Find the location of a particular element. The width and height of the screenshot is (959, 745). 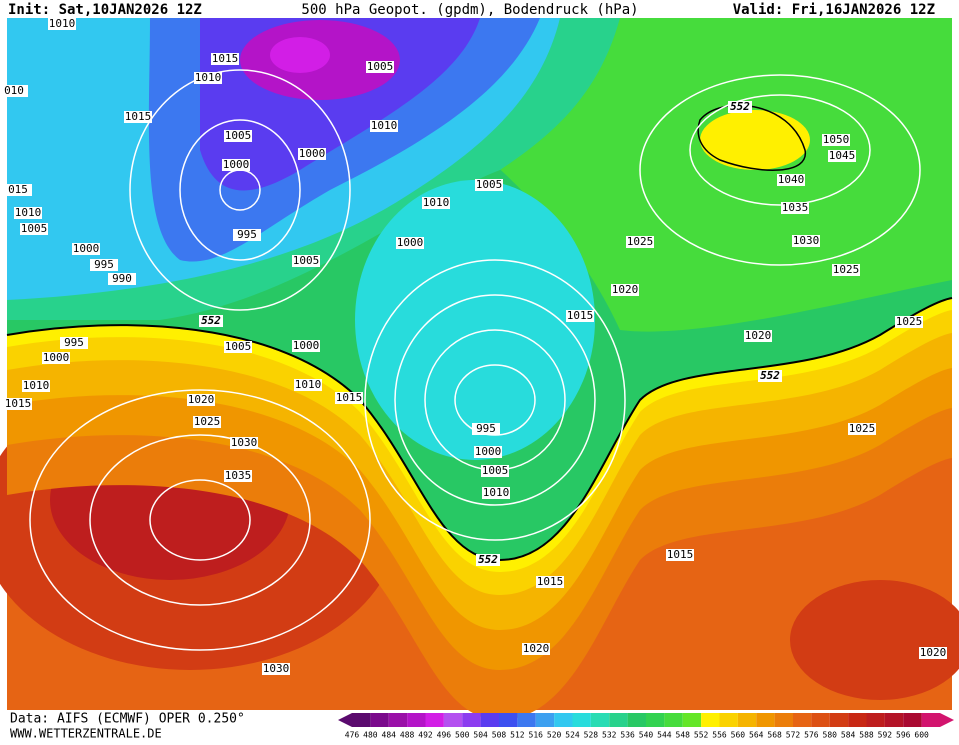

scale-label: 488 is located at coordinates (407, 735).